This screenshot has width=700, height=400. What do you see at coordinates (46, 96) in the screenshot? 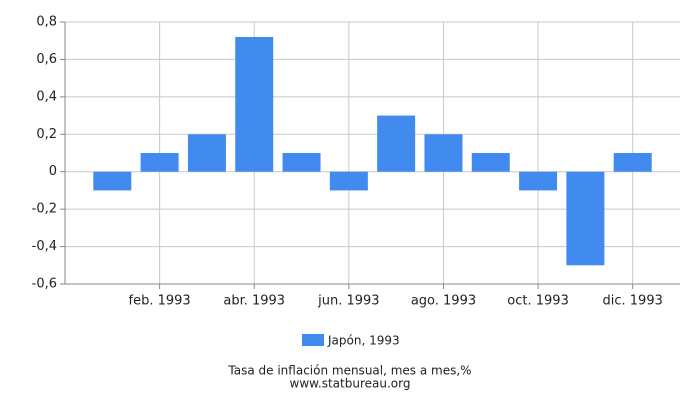
I see `y-tick-label: 0,4` at bounding box center [46, 96].